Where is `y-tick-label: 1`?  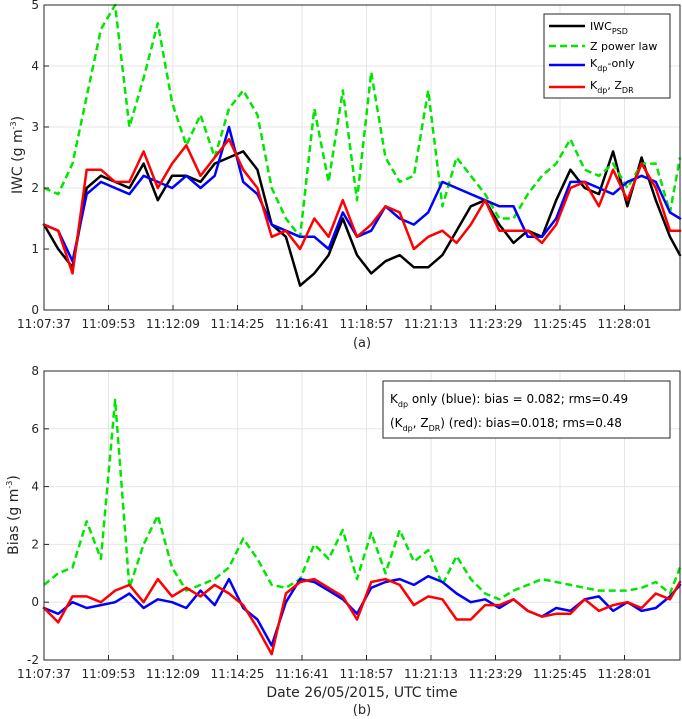 y-tick-label: 1 is located at coordinates (35, 249).